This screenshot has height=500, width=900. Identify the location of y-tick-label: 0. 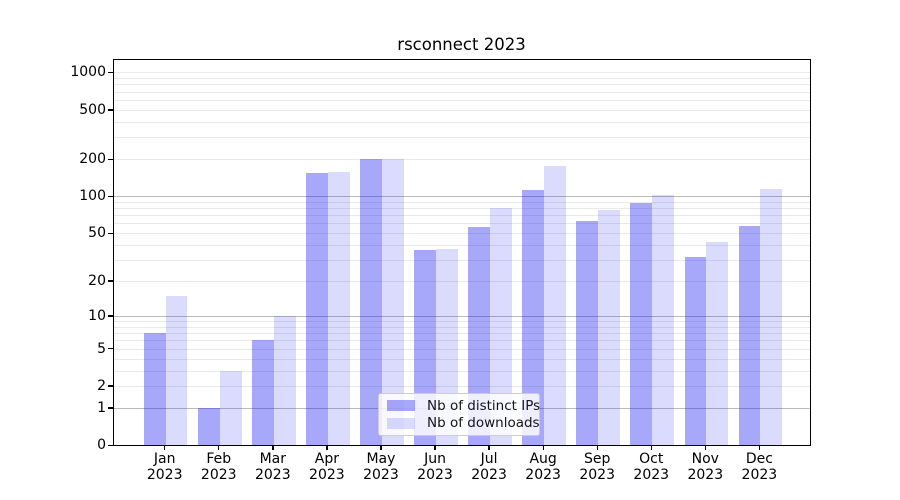
(101, 445).